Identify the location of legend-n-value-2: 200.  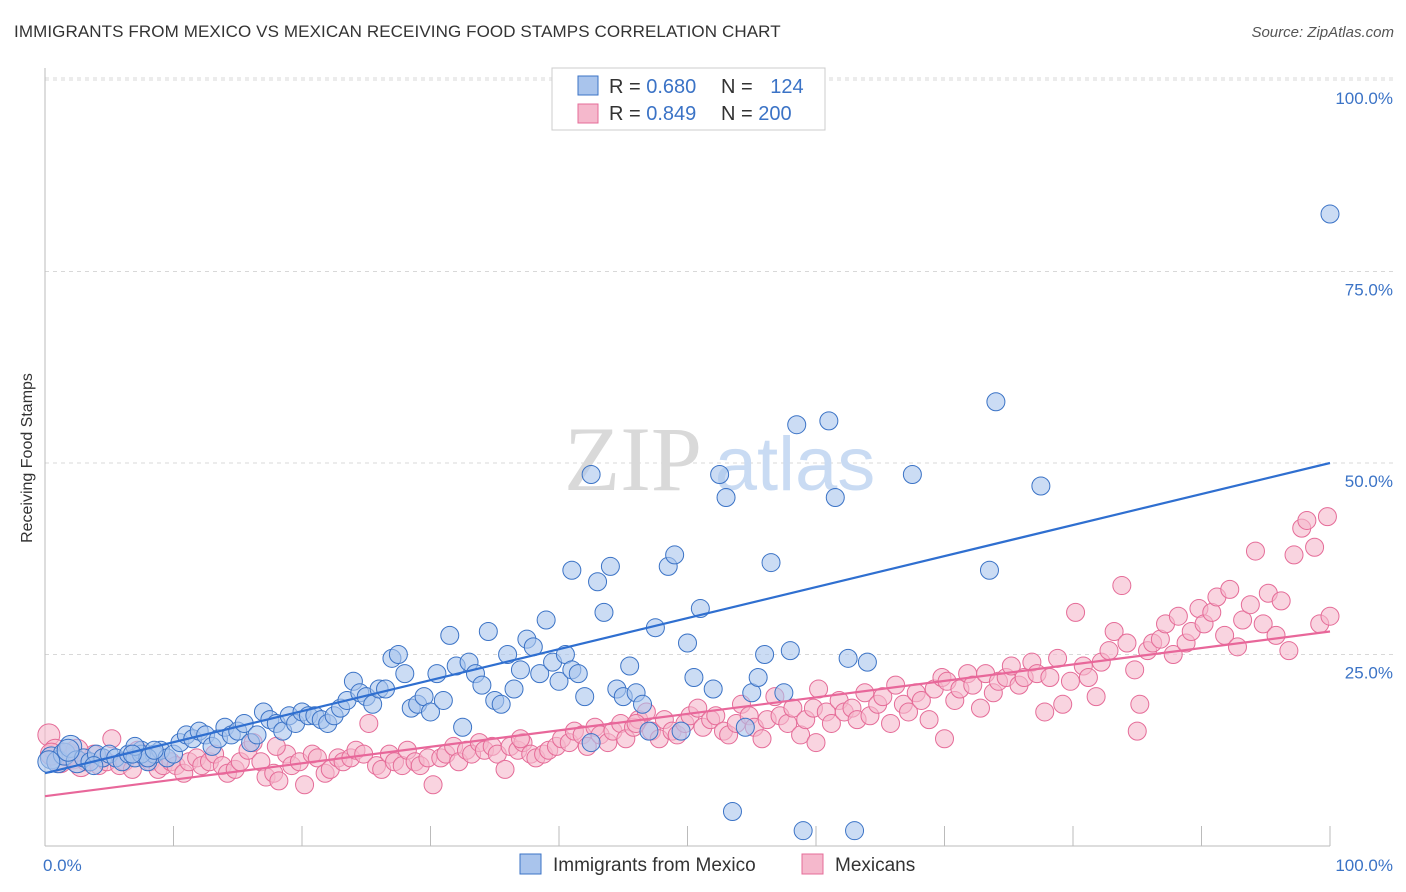
(774, 114).